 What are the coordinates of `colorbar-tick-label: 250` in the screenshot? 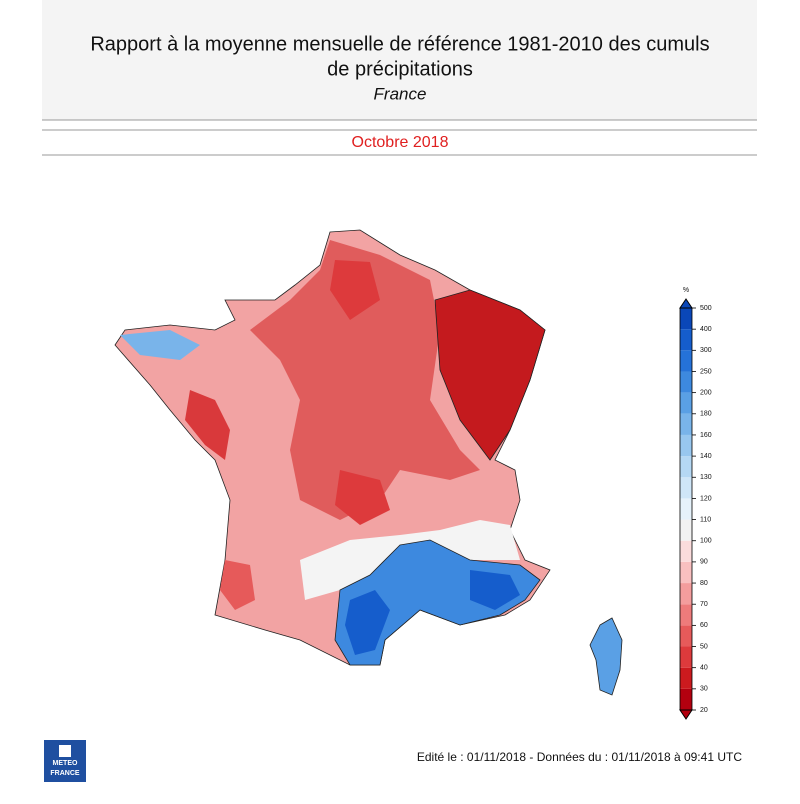 It's located at (706, 371).